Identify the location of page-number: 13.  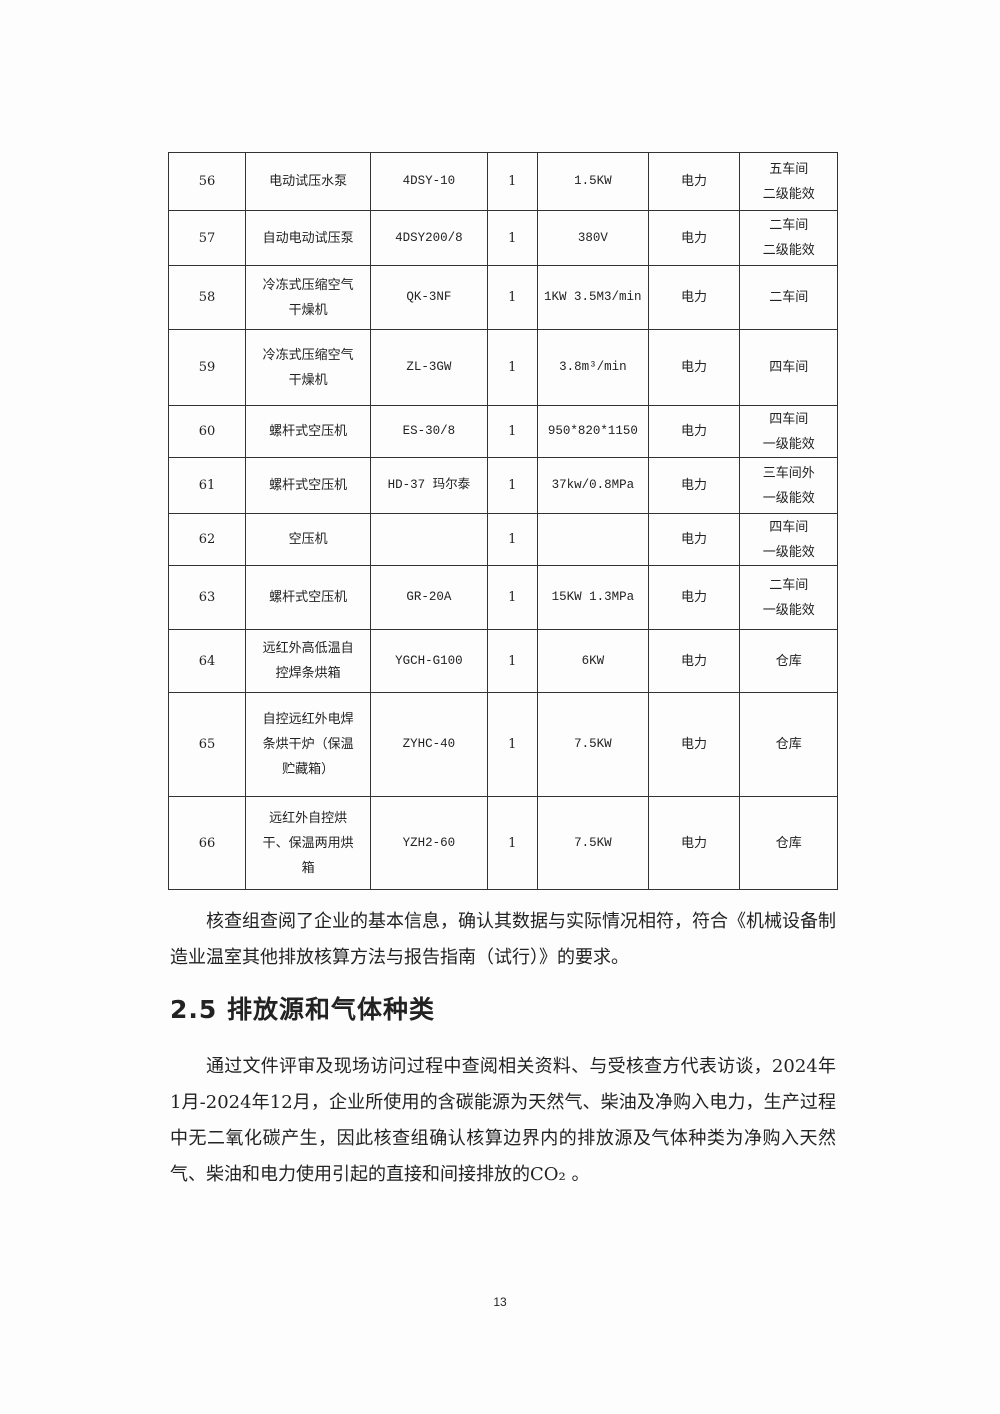
(500, 1302).